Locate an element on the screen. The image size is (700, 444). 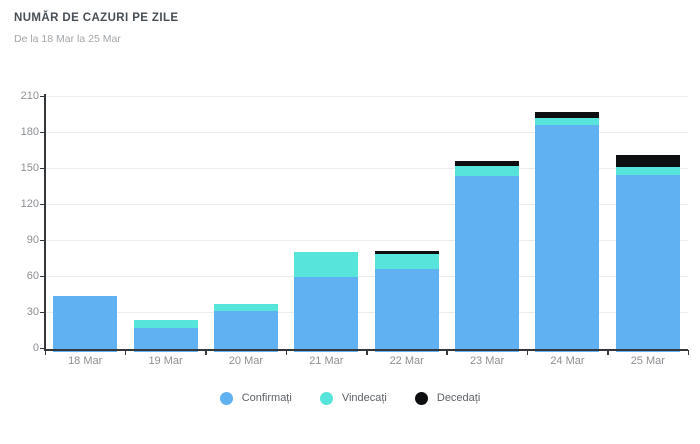
x-axis-label: 24 Mar is located at coordinates (567, 361).